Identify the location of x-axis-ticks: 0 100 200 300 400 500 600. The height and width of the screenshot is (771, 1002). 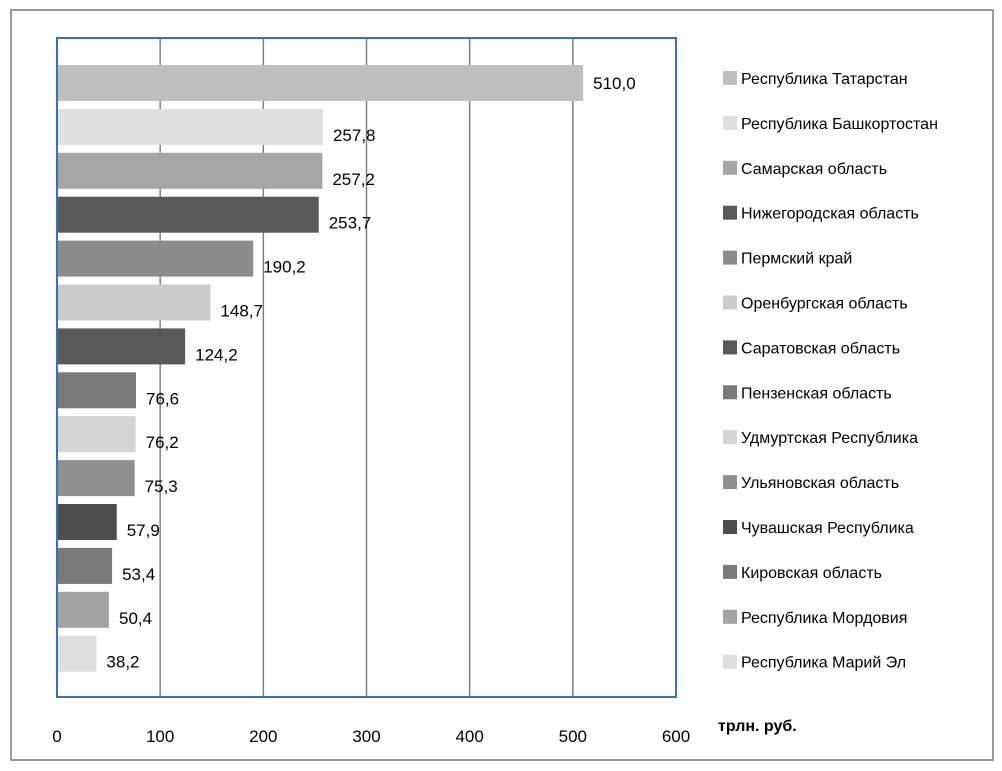
(371, 736).